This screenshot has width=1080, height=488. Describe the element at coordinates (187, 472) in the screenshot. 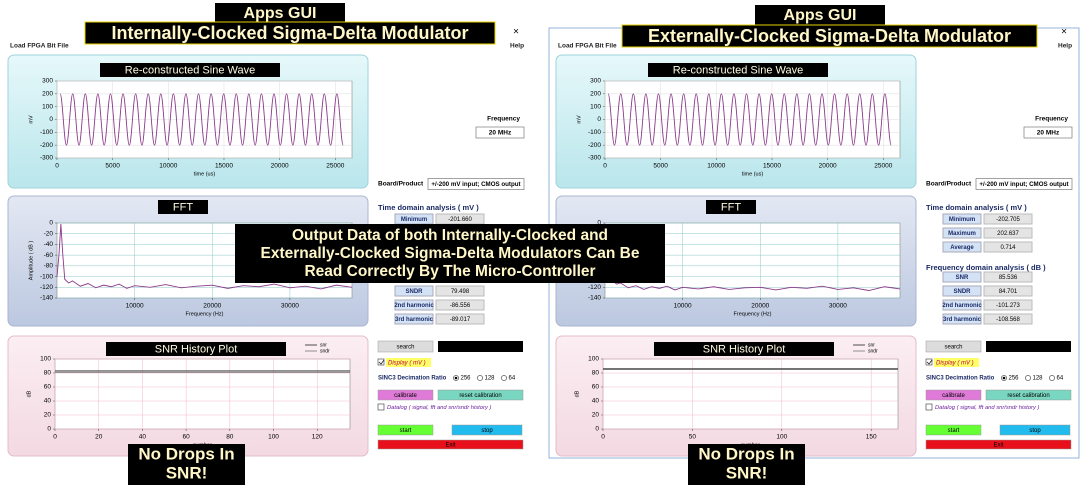

I see `callout-text: SNR!` at that location.